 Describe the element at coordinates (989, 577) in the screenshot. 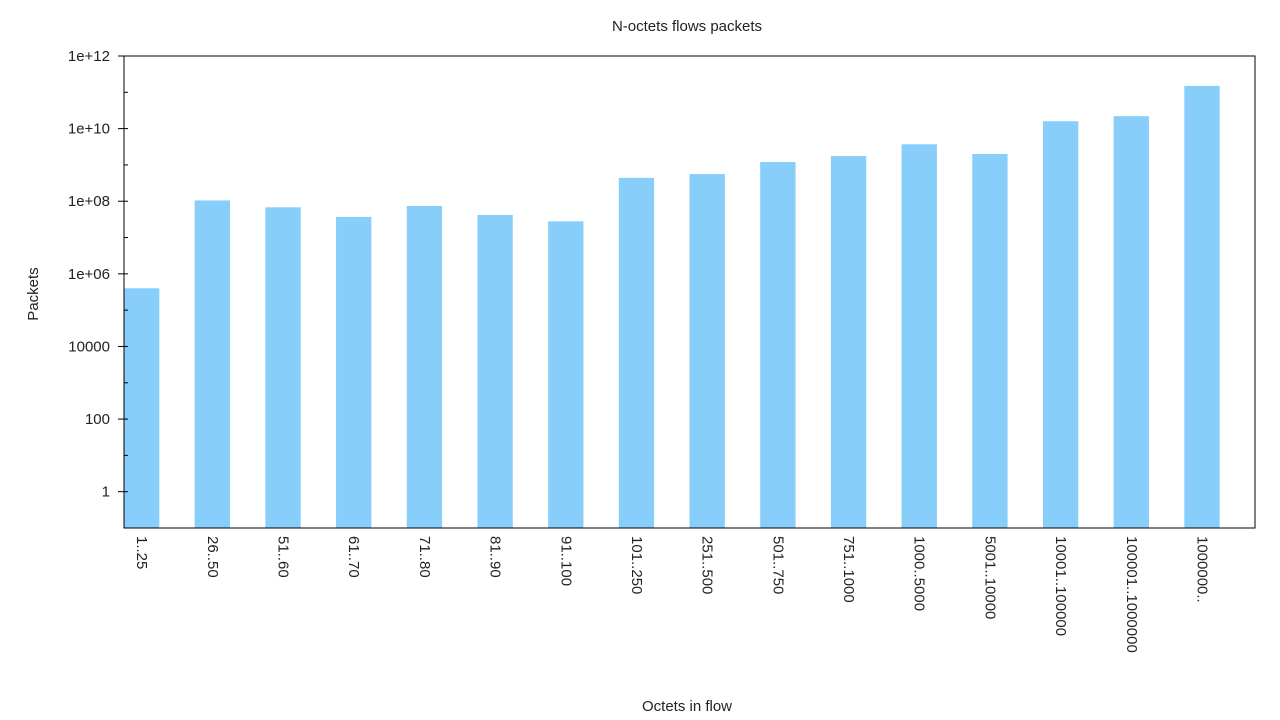

I see `x-tick-label: 5001..10000` at that location.